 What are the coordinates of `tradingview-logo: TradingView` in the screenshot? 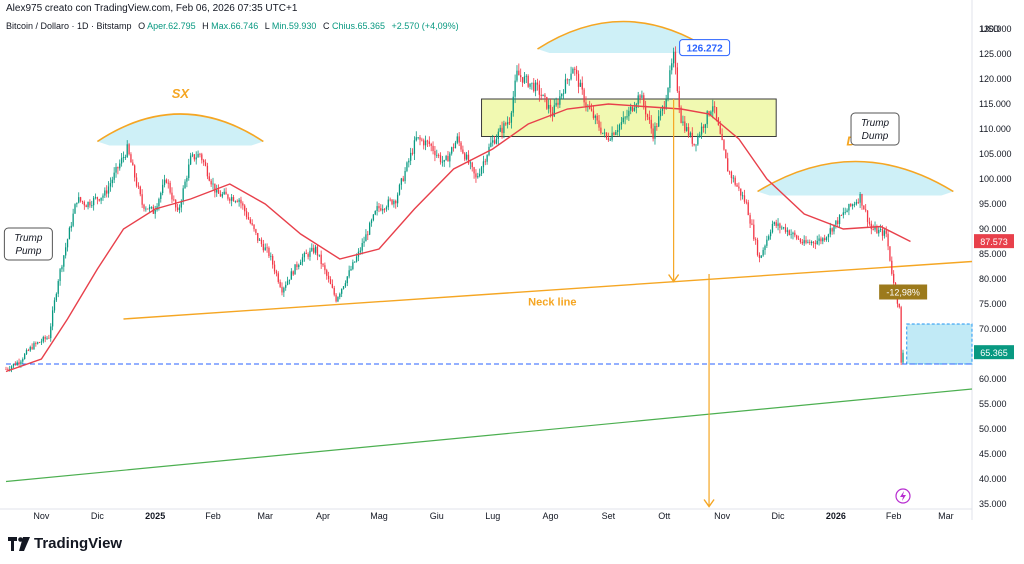 It's located at (65, 543).